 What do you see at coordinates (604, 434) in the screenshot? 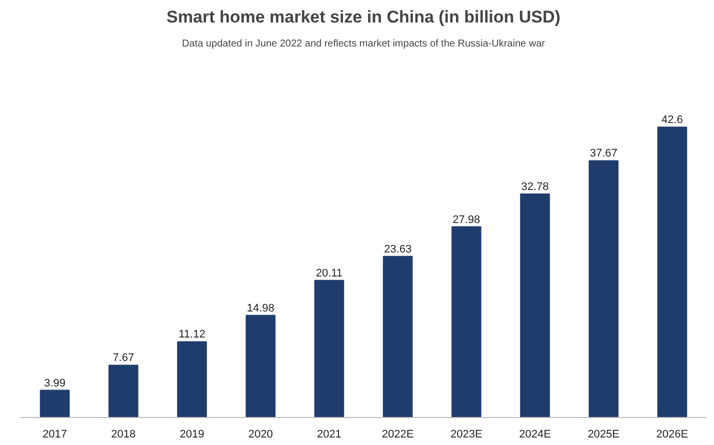
I see `x-tick-label: 2025E` at bounding box center [604, 434].